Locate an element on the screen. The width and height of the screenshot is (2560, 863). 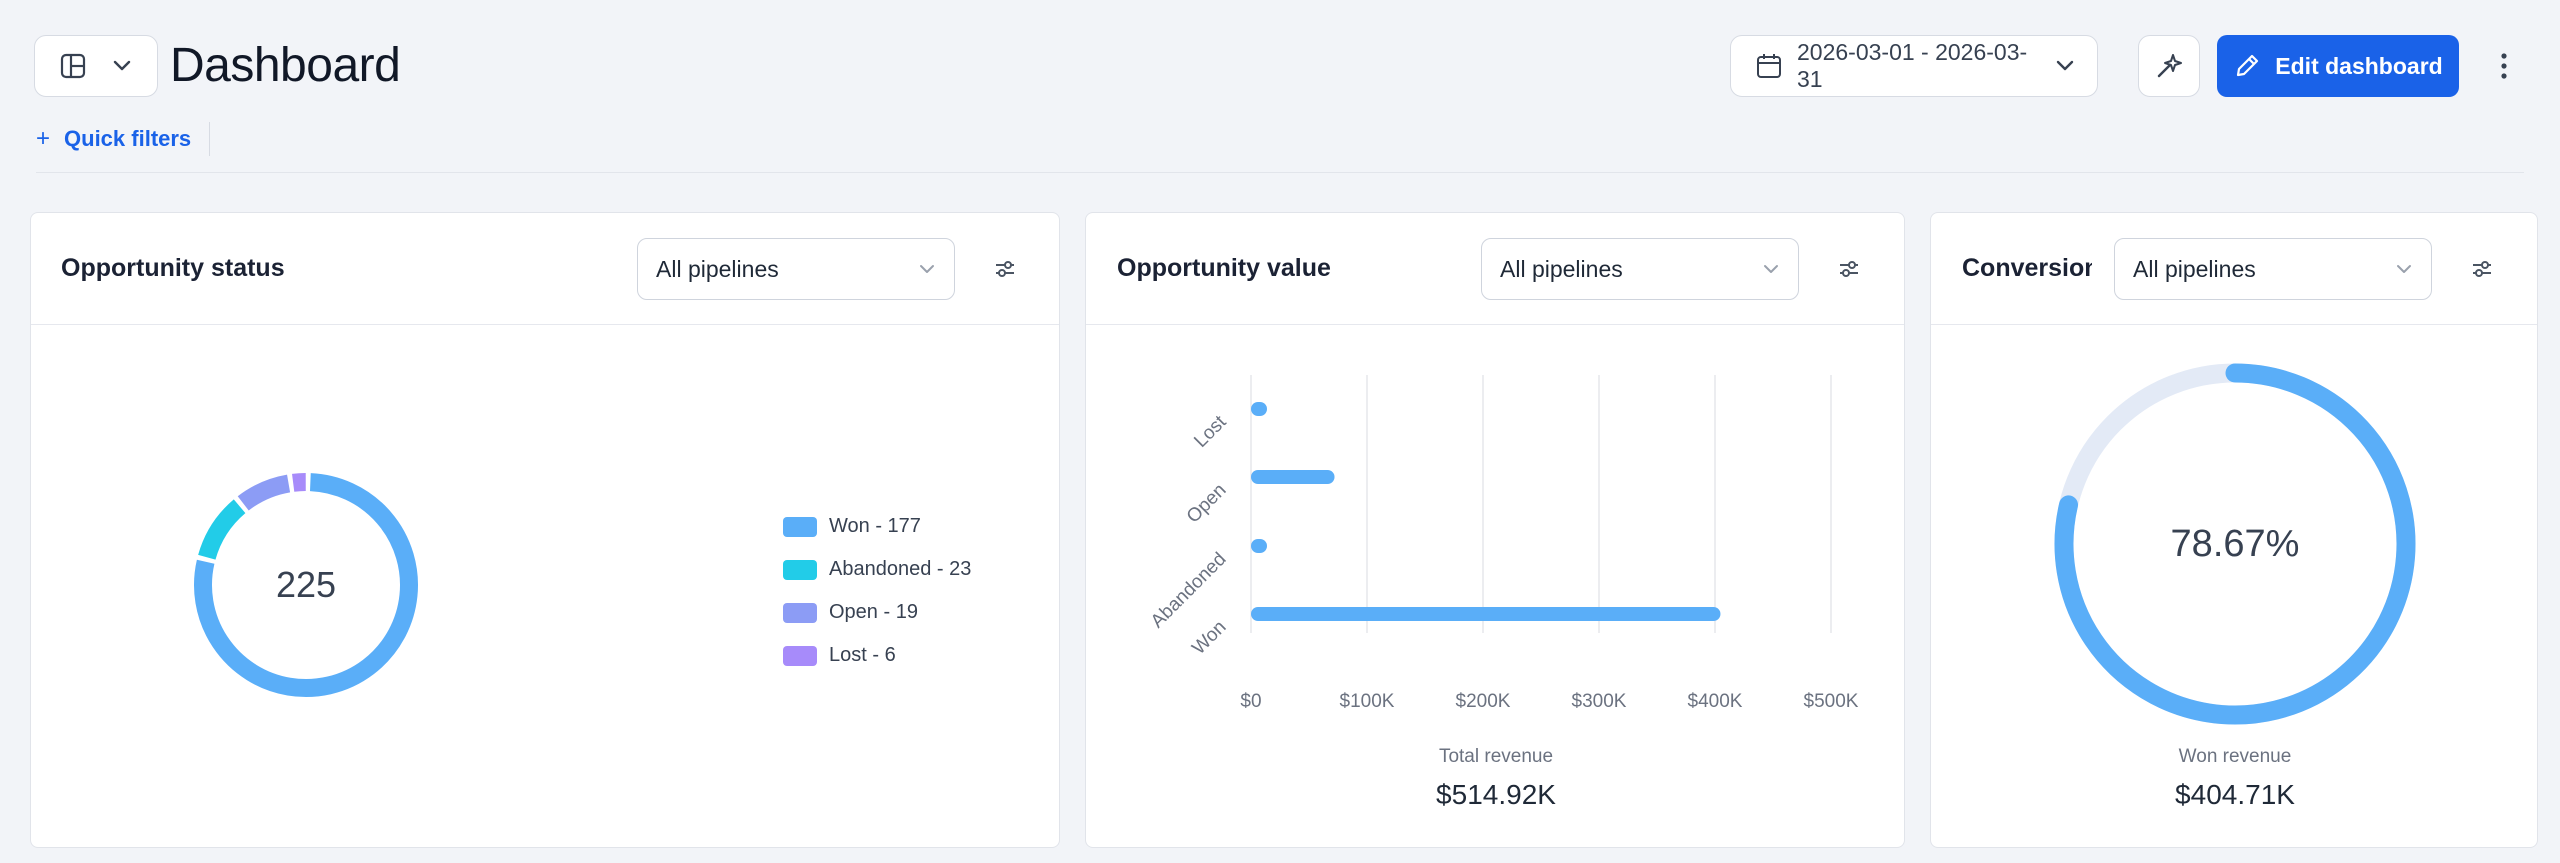
bar-open is located at coordinates (1293, 477).